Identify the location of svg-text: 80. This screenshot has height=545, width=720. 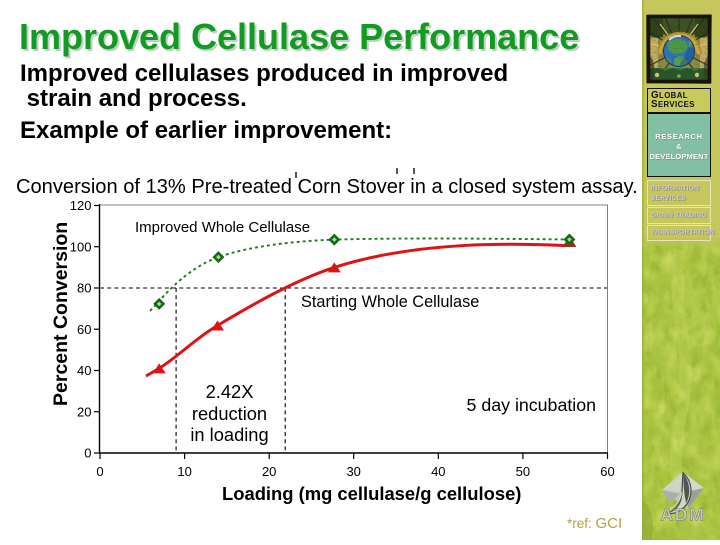
(84, 288).